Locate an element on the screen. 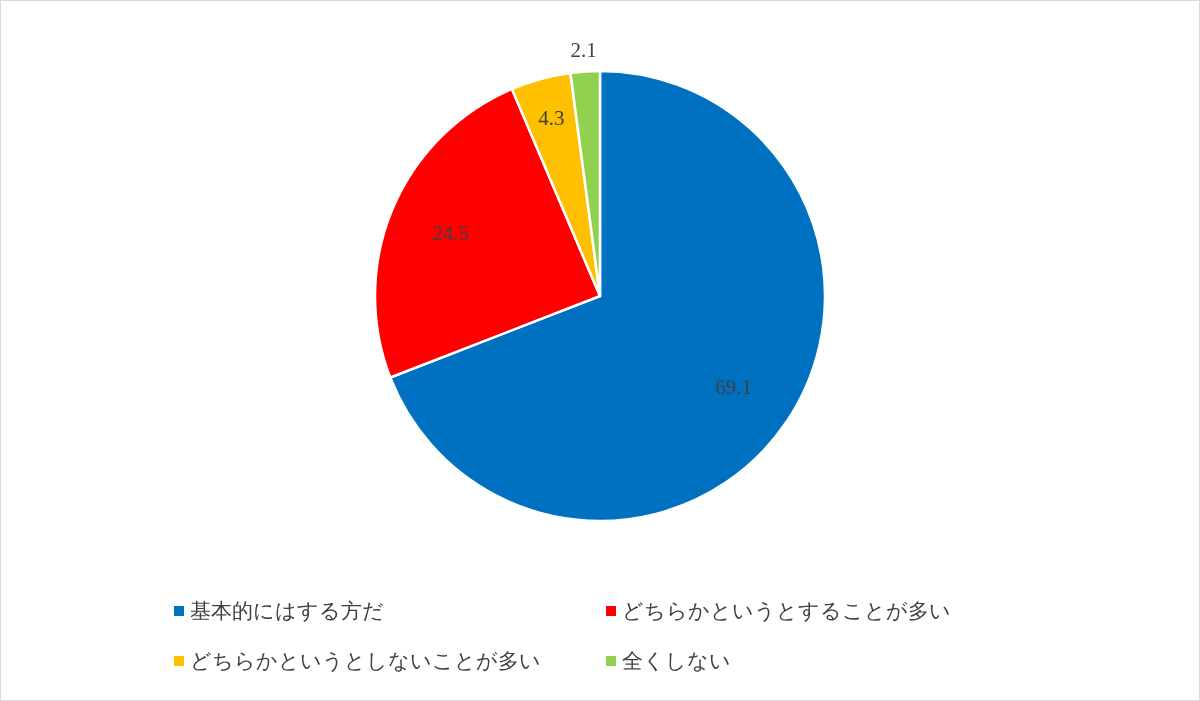 This screenshot has width=1200, height=701. legend-label: 全くしない is located at coordinates (676, 661).